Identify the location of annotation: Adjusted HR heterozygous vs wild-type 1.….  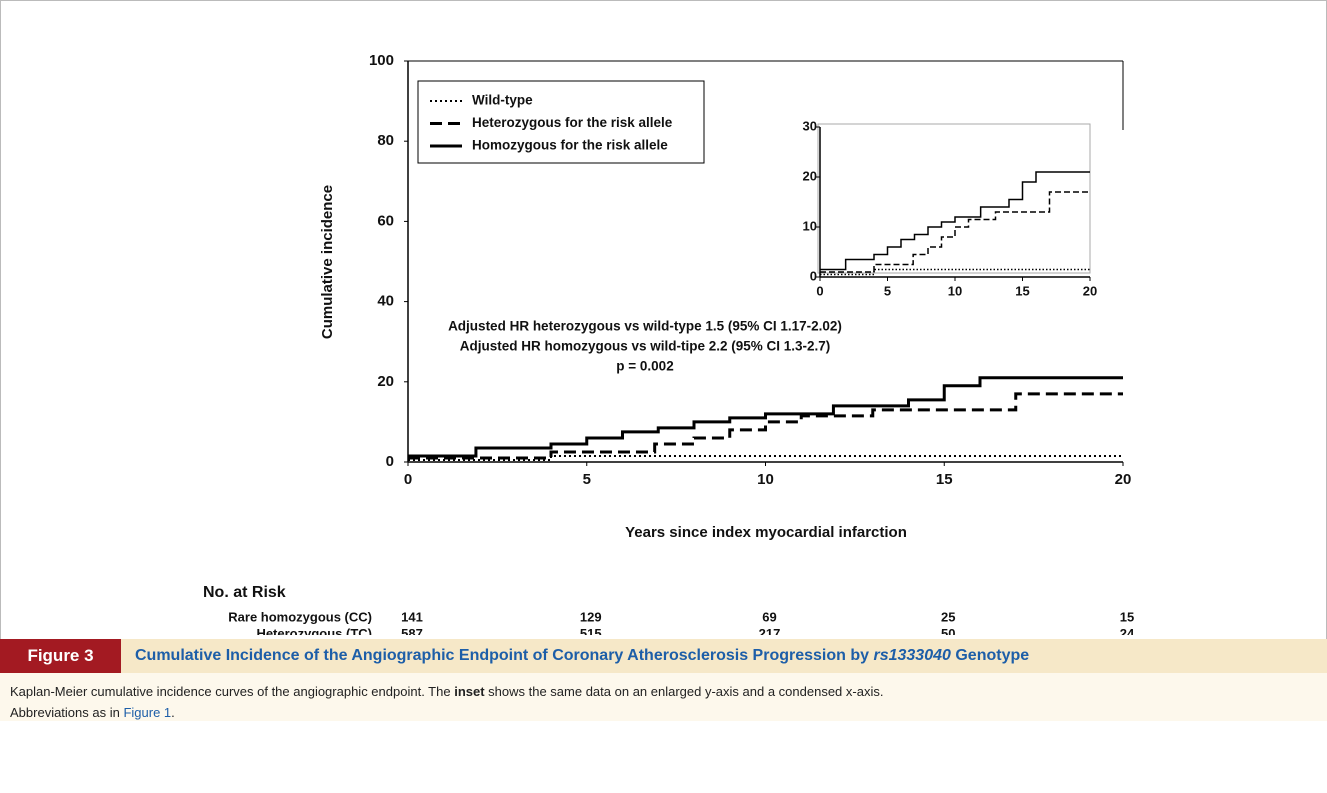
(645, 326).